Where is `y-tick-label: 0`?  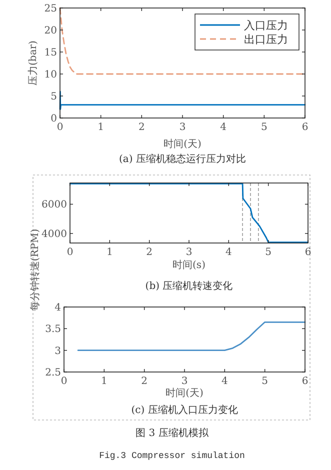 y-tick-label: 0 is located at coordinates (53, 119).